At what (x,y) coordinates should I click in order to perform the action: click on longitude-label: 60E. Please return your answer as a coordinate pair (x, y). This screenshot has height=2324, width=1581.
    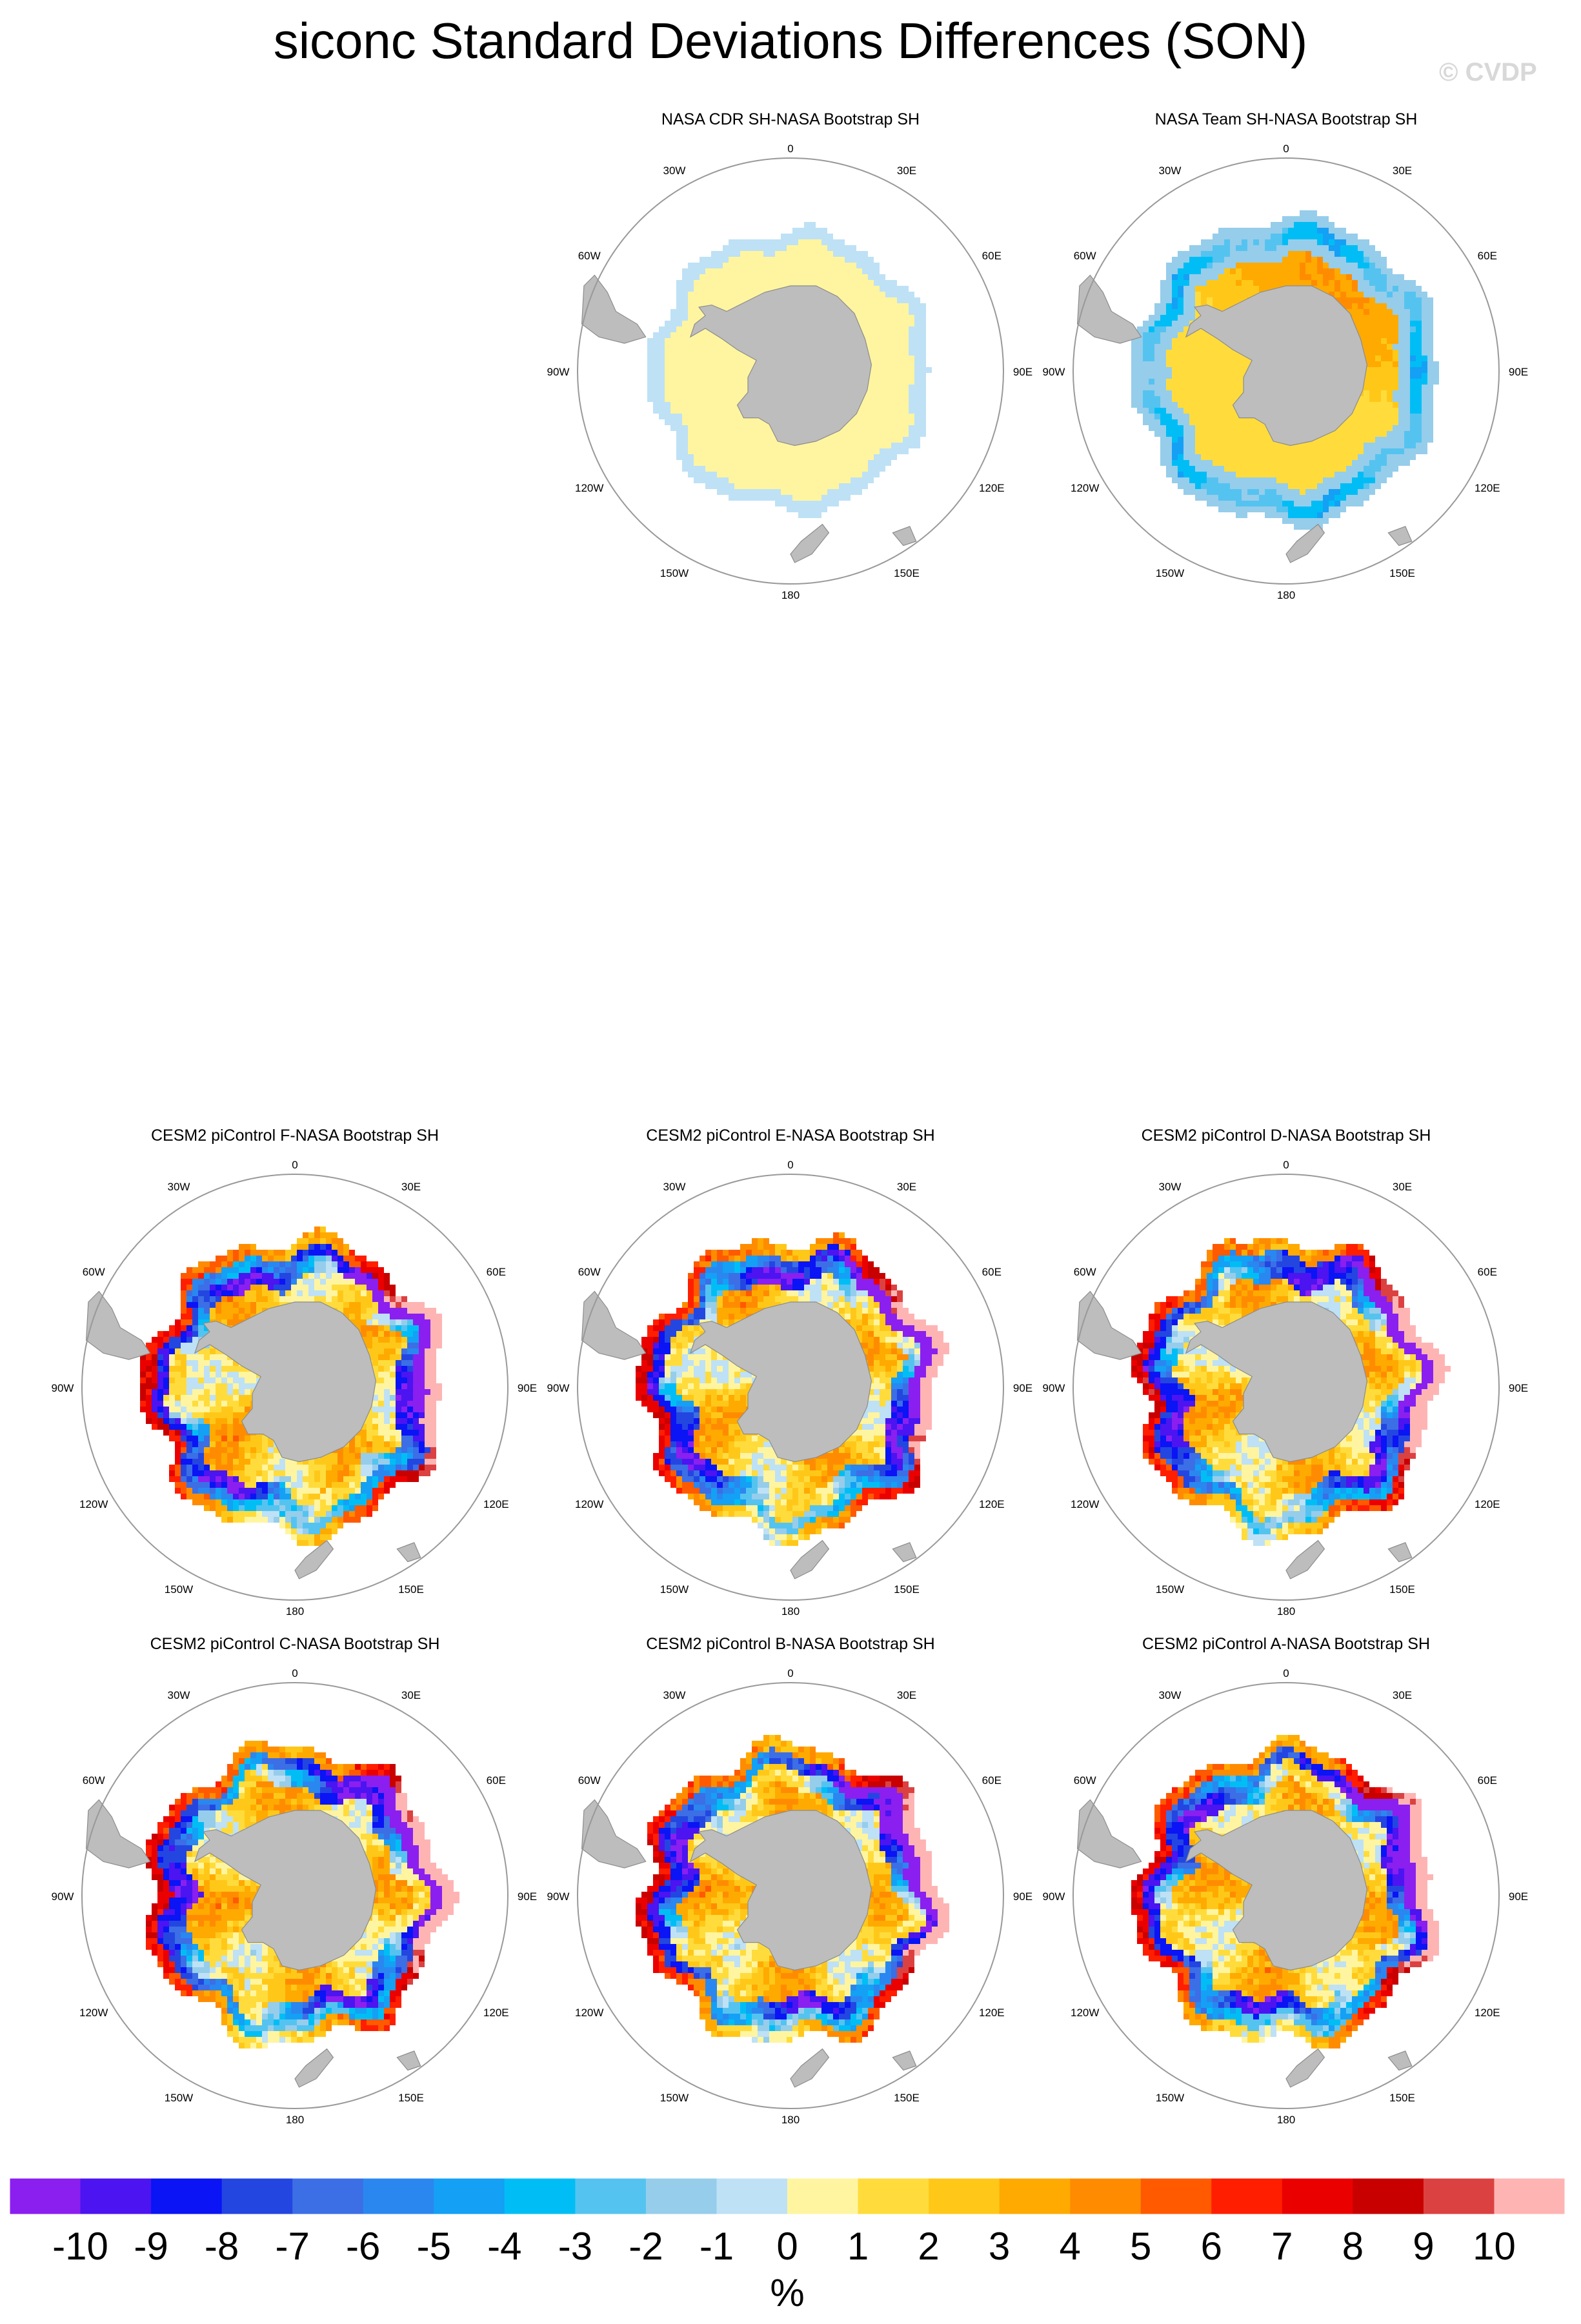
    Looking at the image, I should click on (992, 256).